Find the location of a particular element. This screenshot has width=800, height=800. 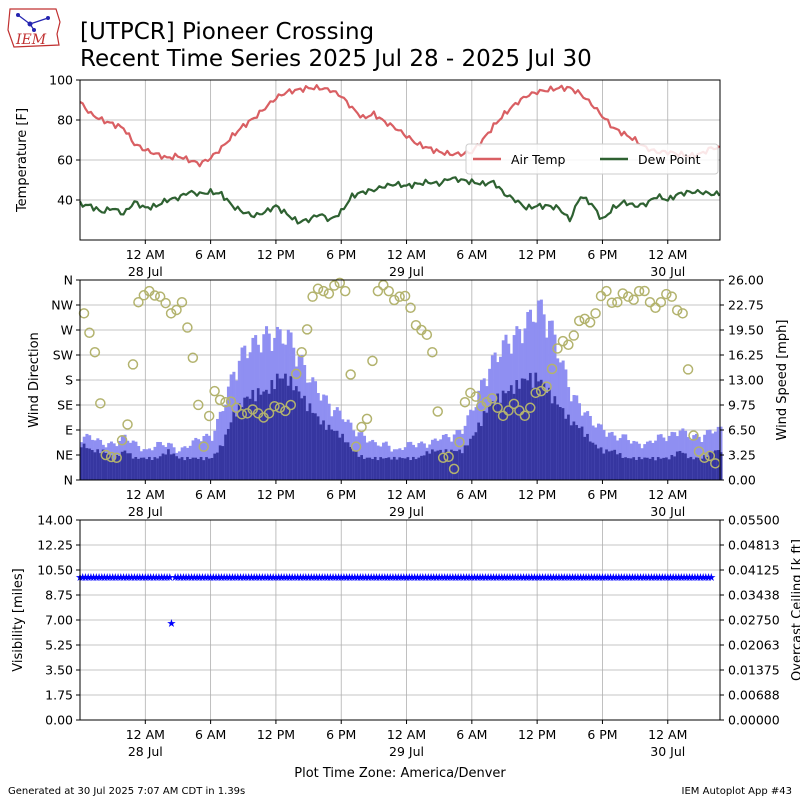

temperature-y-ticks: 40 60 80 100 is located at coordinates (64, 140).